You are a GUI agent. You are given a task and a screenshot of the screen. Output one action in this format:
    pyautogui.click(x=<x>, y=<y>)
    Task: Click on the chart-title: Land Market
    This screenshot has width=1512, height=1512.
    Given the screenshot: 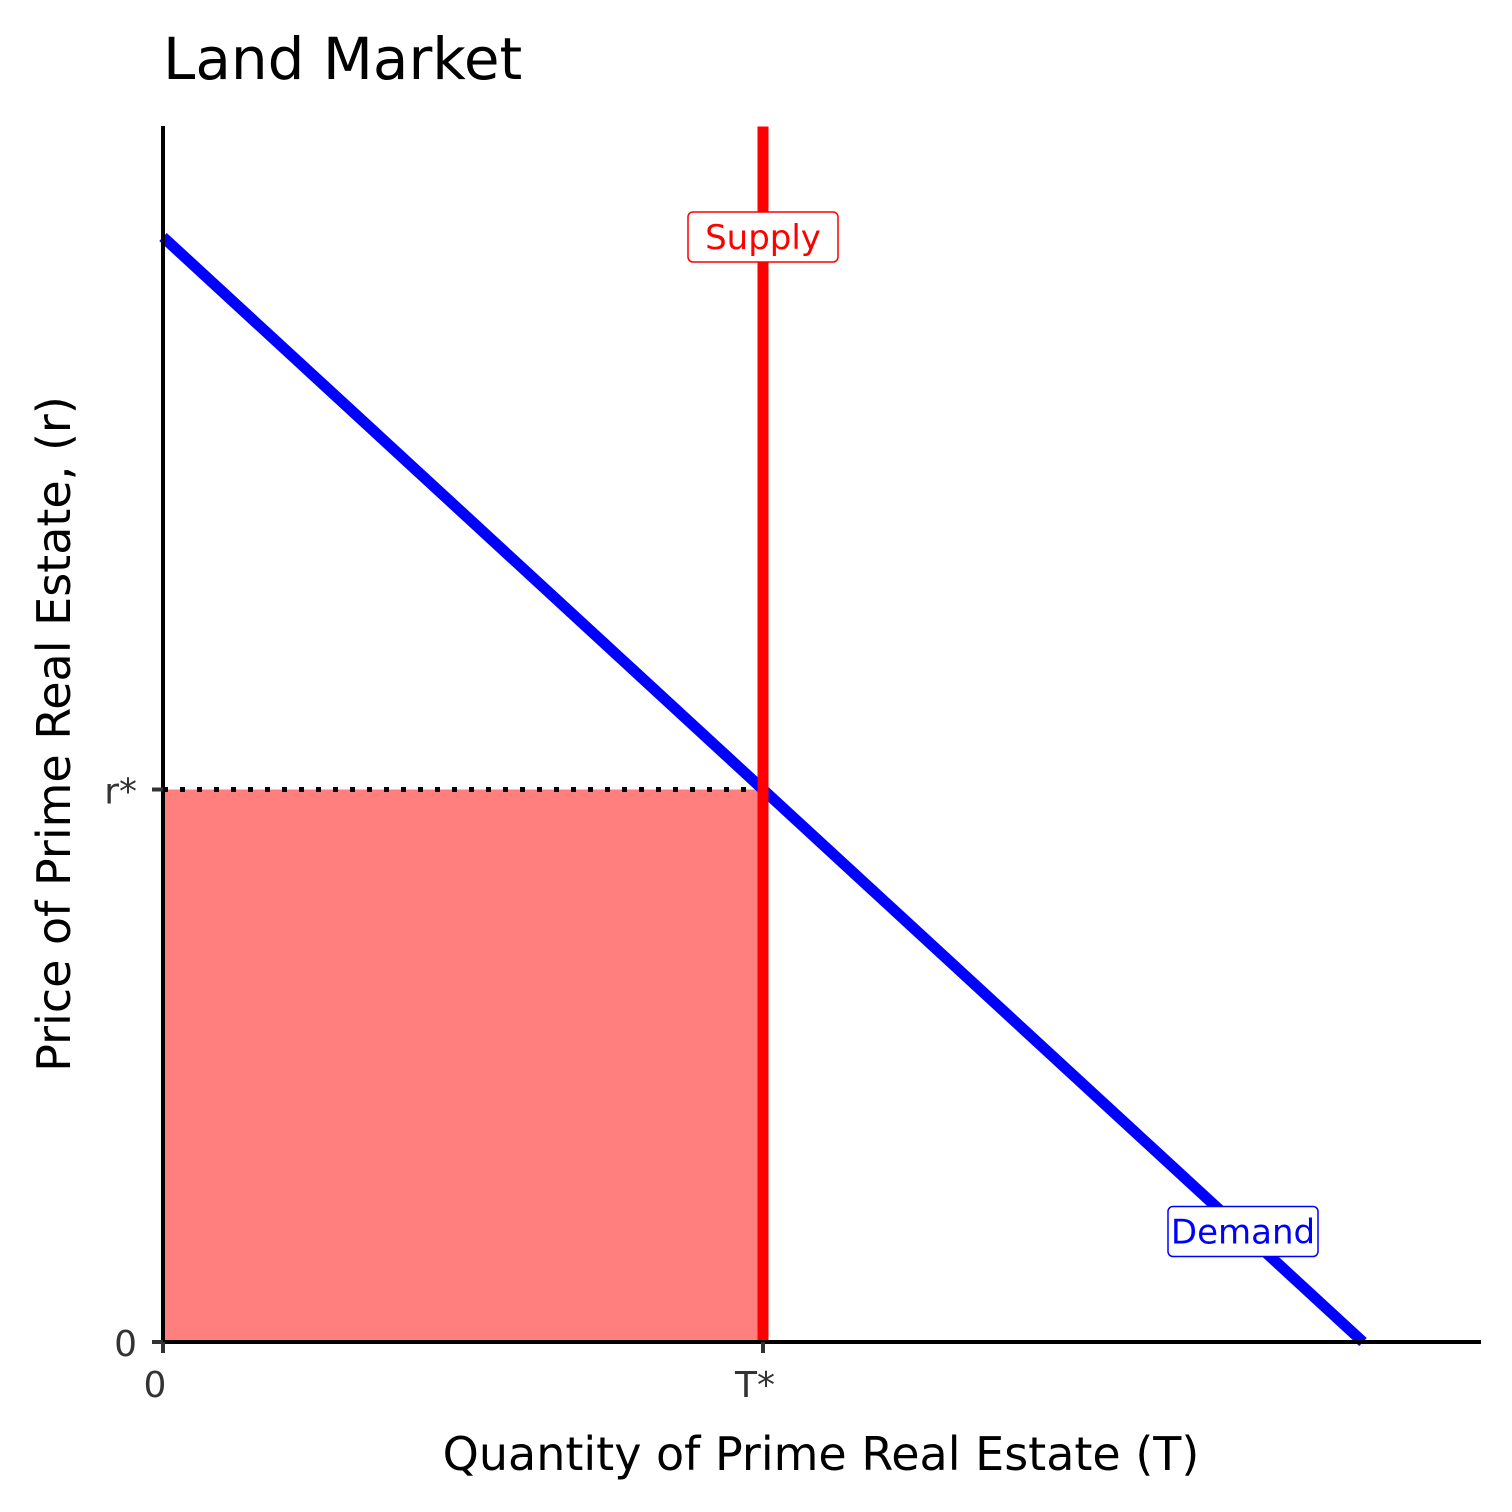 What is the action you would take?
    pyautogui.click(x=342, y=59)
    